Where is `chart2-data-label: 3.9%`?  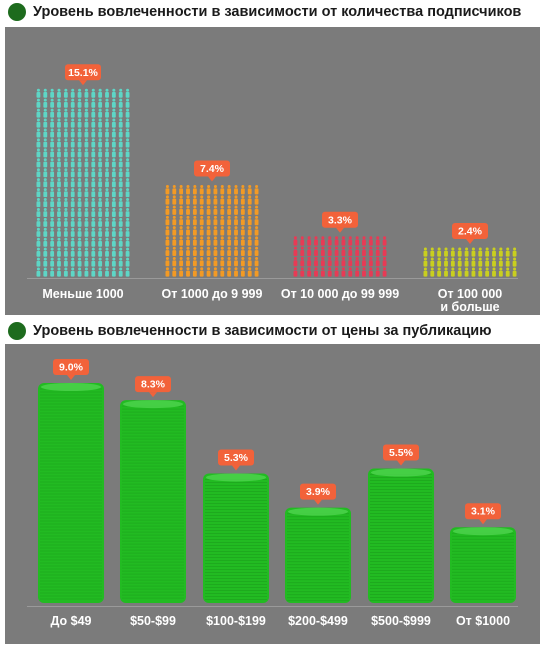 chart2-data-label: 3.9% is located at coordinates (318, 494).